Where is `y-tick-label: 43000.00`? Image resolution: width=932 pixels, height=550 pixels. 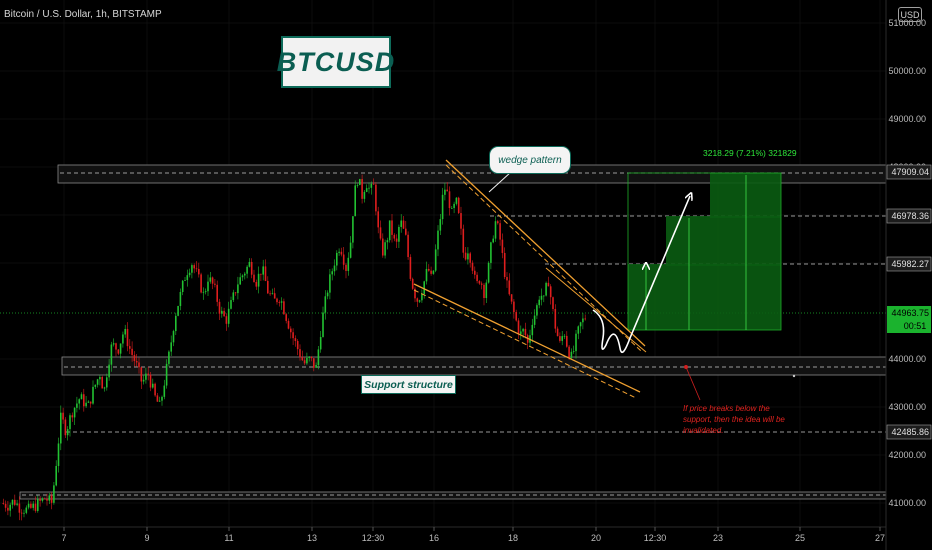
y-tick-label: 43000.00 is located at coordinates (907, 407).